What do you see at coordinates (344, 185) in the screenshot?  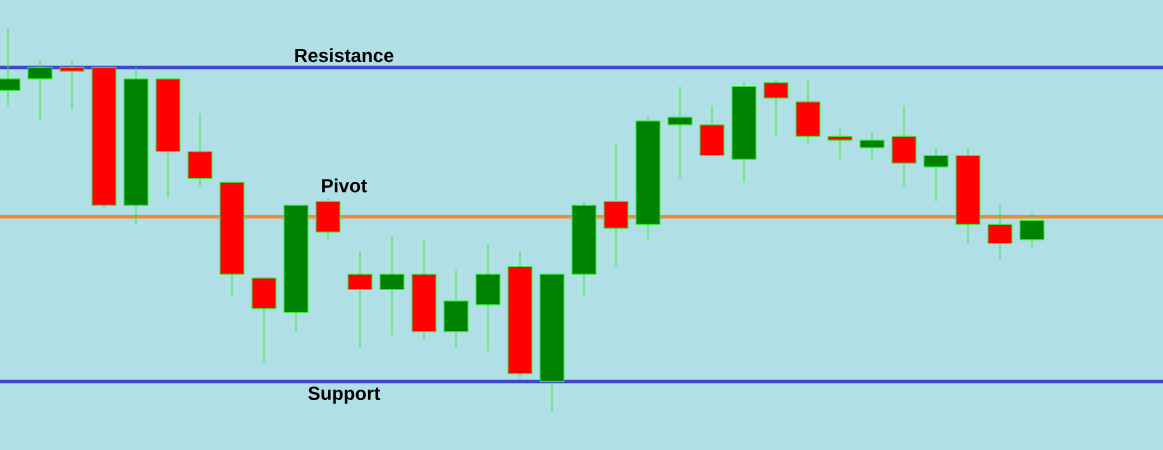 I see `ref-line-label: Pivot` at bounding box center [344, 185].